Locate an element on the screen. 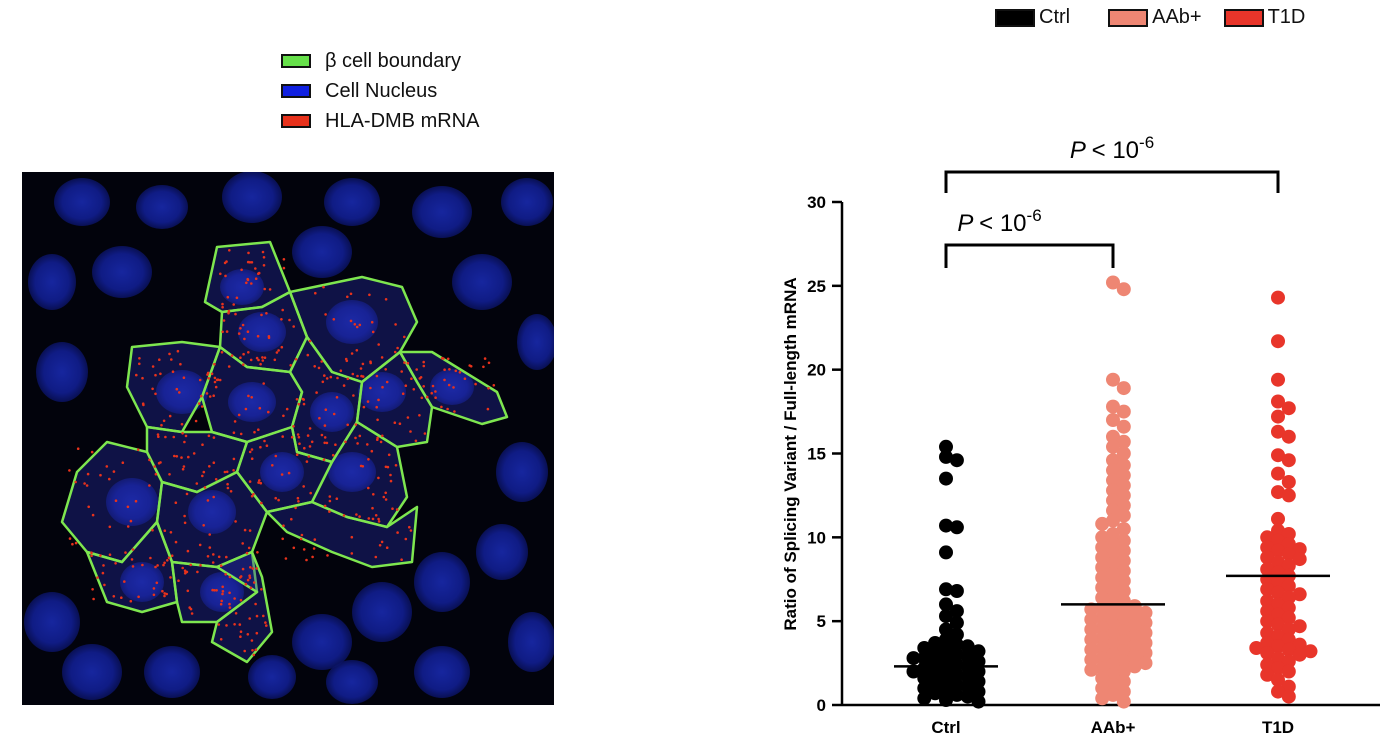 The width and height of the screenshot is (1396, 744). aab-swatch is located at coordinates (1128, 17).